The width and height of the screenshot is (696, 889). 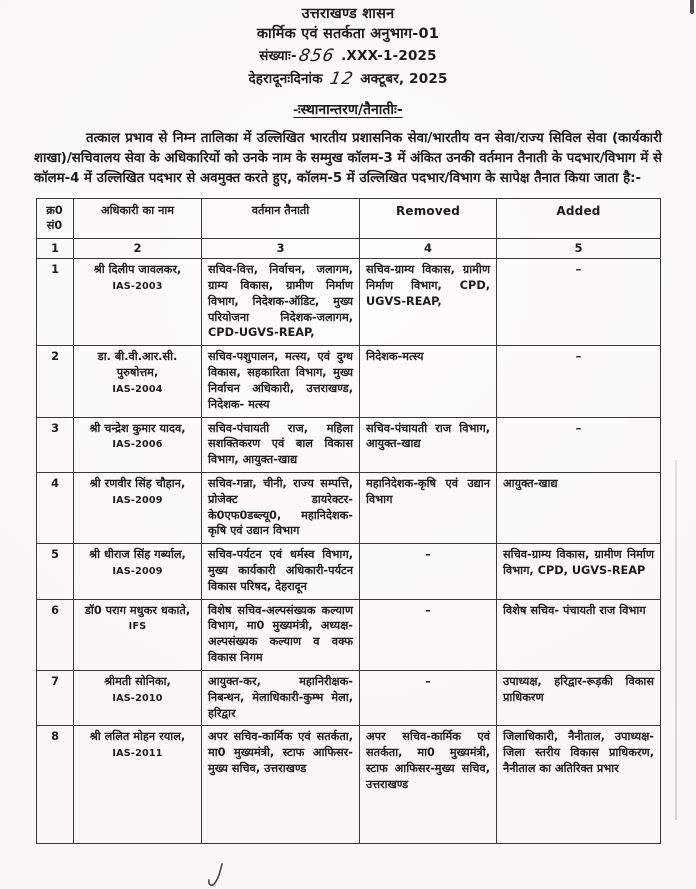 I want to click on removed-posting-cell: महानिदेशक-कृषि एवं उद्यान विभाग, so click(x=428, y=508).